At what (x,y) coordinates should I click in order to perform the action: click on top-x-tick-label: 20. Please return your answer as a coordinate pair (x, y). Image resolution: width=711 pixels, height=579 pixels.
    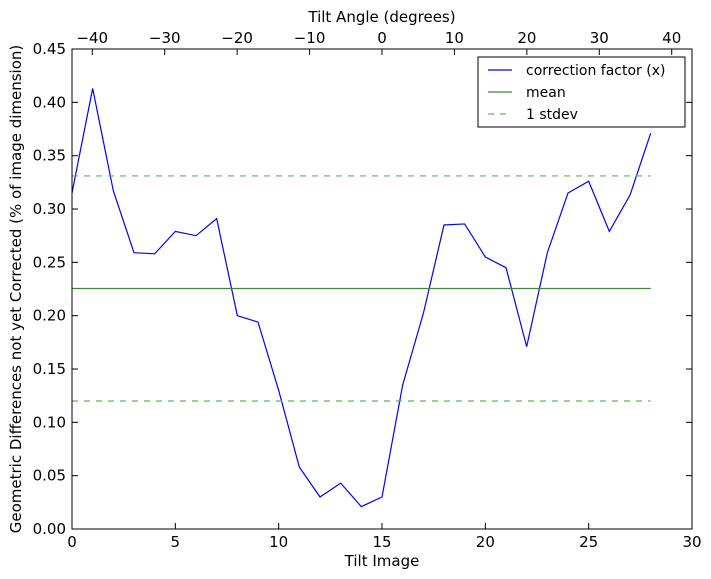
    Looking at the image, I should click on (526, 38).